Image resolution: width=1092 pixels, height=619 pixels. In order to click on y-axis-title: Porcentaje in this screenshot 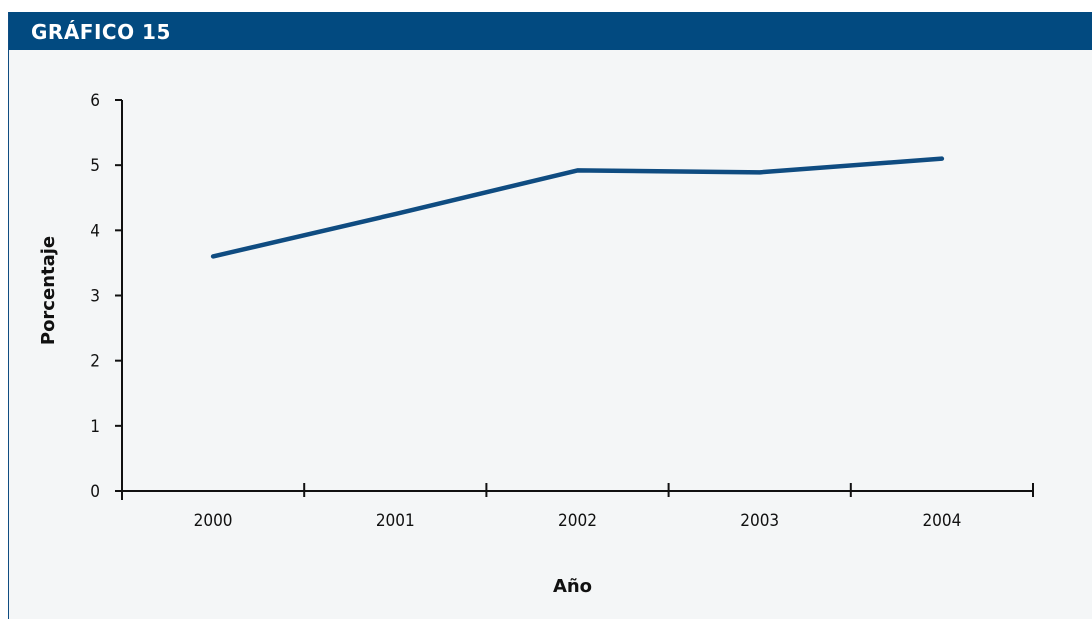, I will do `click(48, 290)`.